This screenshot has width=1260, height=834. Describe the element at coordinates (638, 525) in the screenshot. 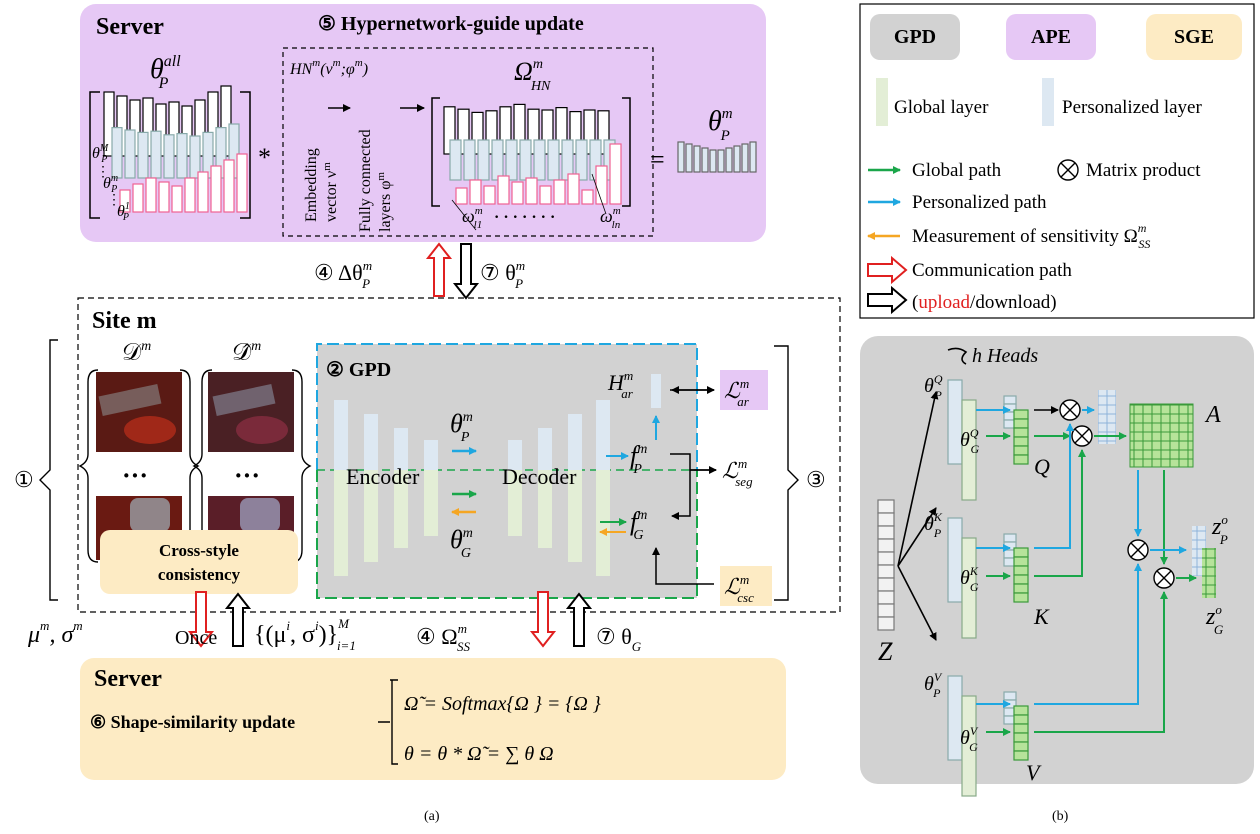

I see `f-g-label: fm G` at that location.